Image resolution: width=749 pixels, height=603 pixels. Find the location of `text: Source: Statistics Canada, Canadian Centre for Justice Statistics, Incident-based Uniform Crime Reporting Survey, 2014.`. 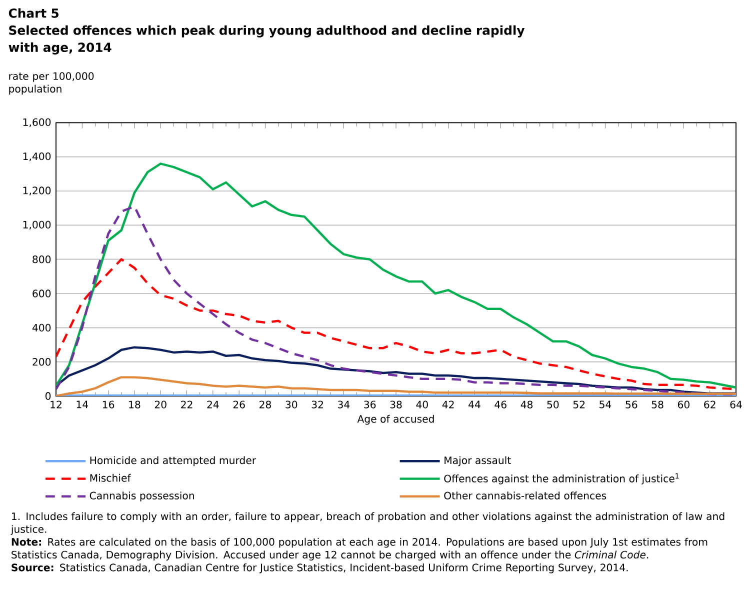

text: Source: Statistics Canada, Canadian Centre for Justice Statistics, Incident-based Uniform Crime Reporting Survey, 2014. is located at coordinates (320, 568).